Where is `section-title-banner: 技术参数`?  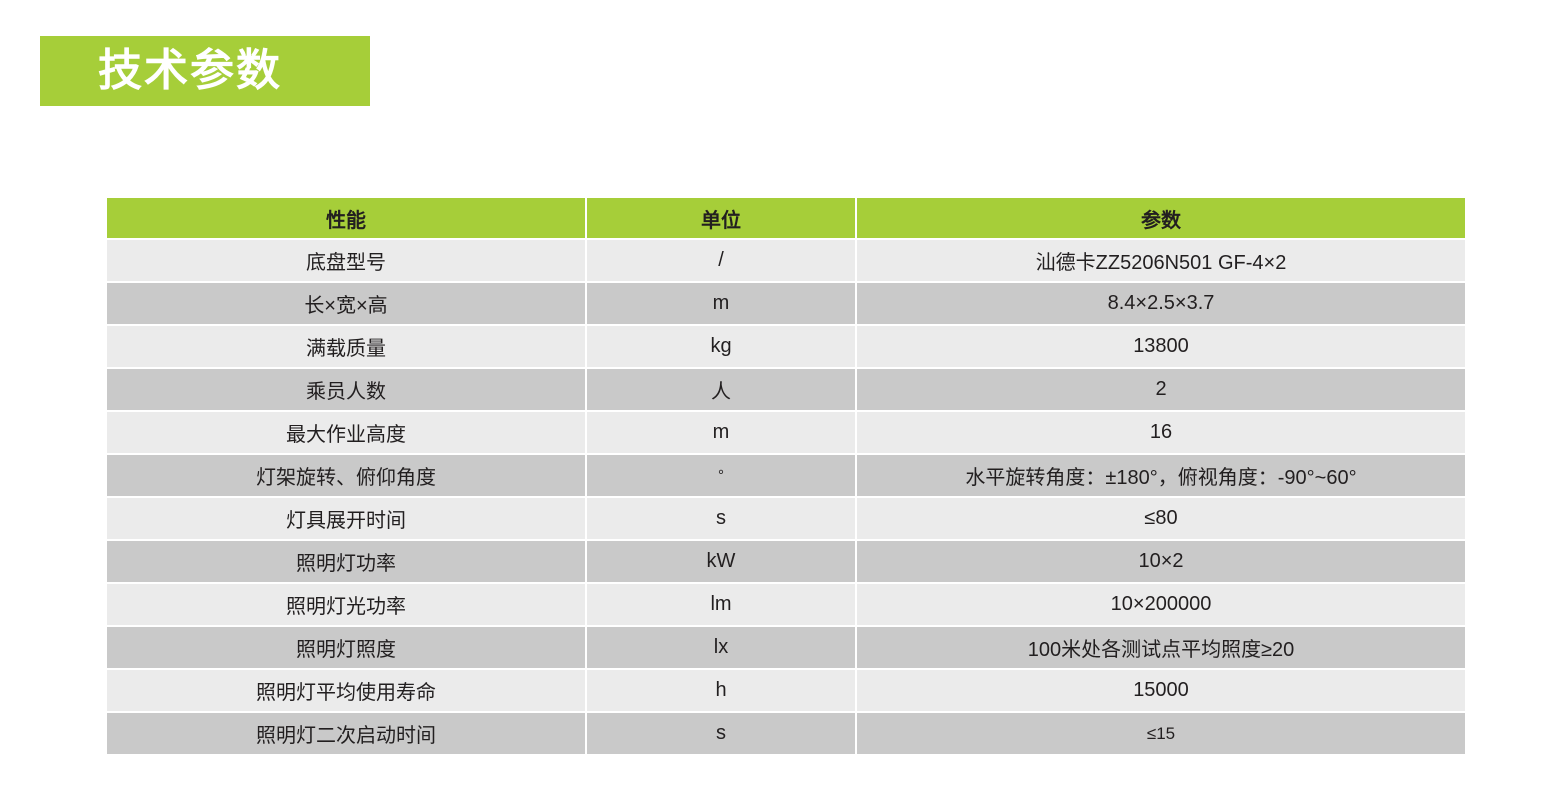 section-title-banner: 技术参数 is located at coordinates (205, 71).